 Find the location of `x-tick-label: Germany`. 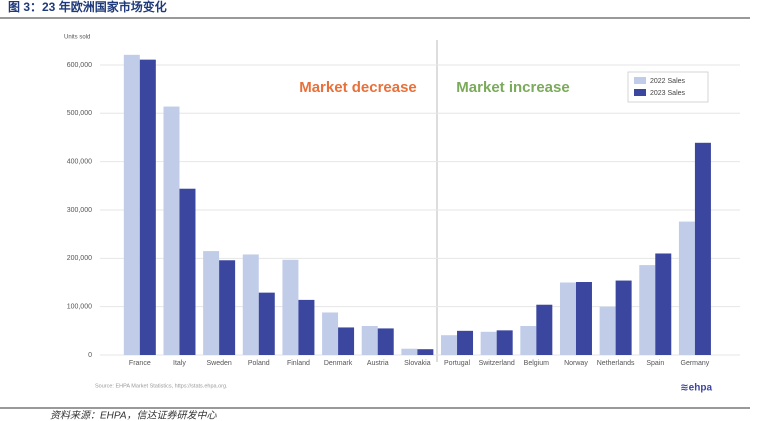

x-tick-label: Germany is located at coordinates (695, 363).